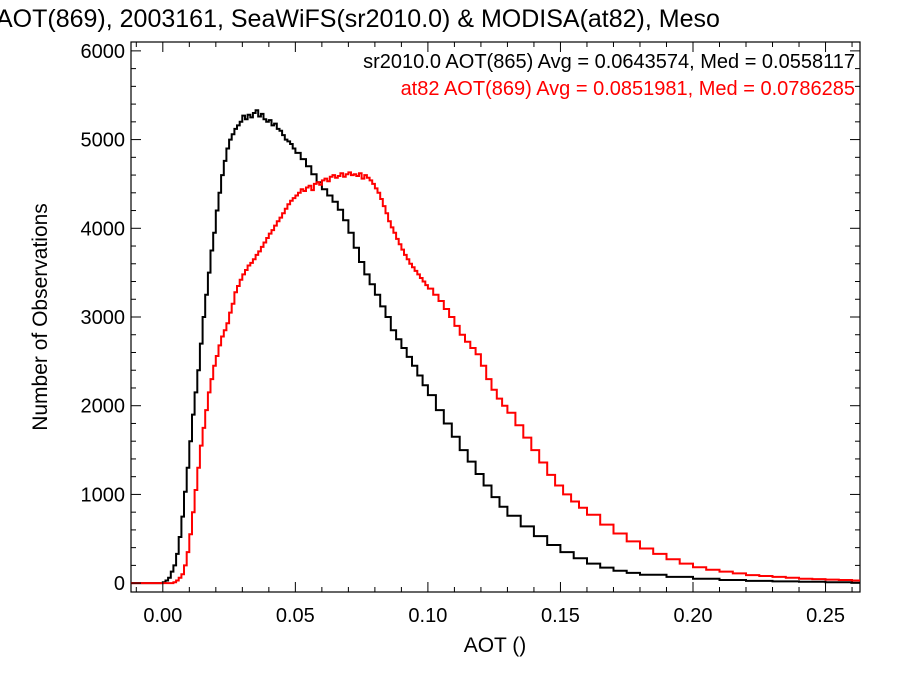 Image resolution: width=900 pixels, height=675 pixels. What do you see at coordinates (40, 317) in the screenshot?
I see `y-axis-label: Number of Observations` at bounding box center [40, 317].